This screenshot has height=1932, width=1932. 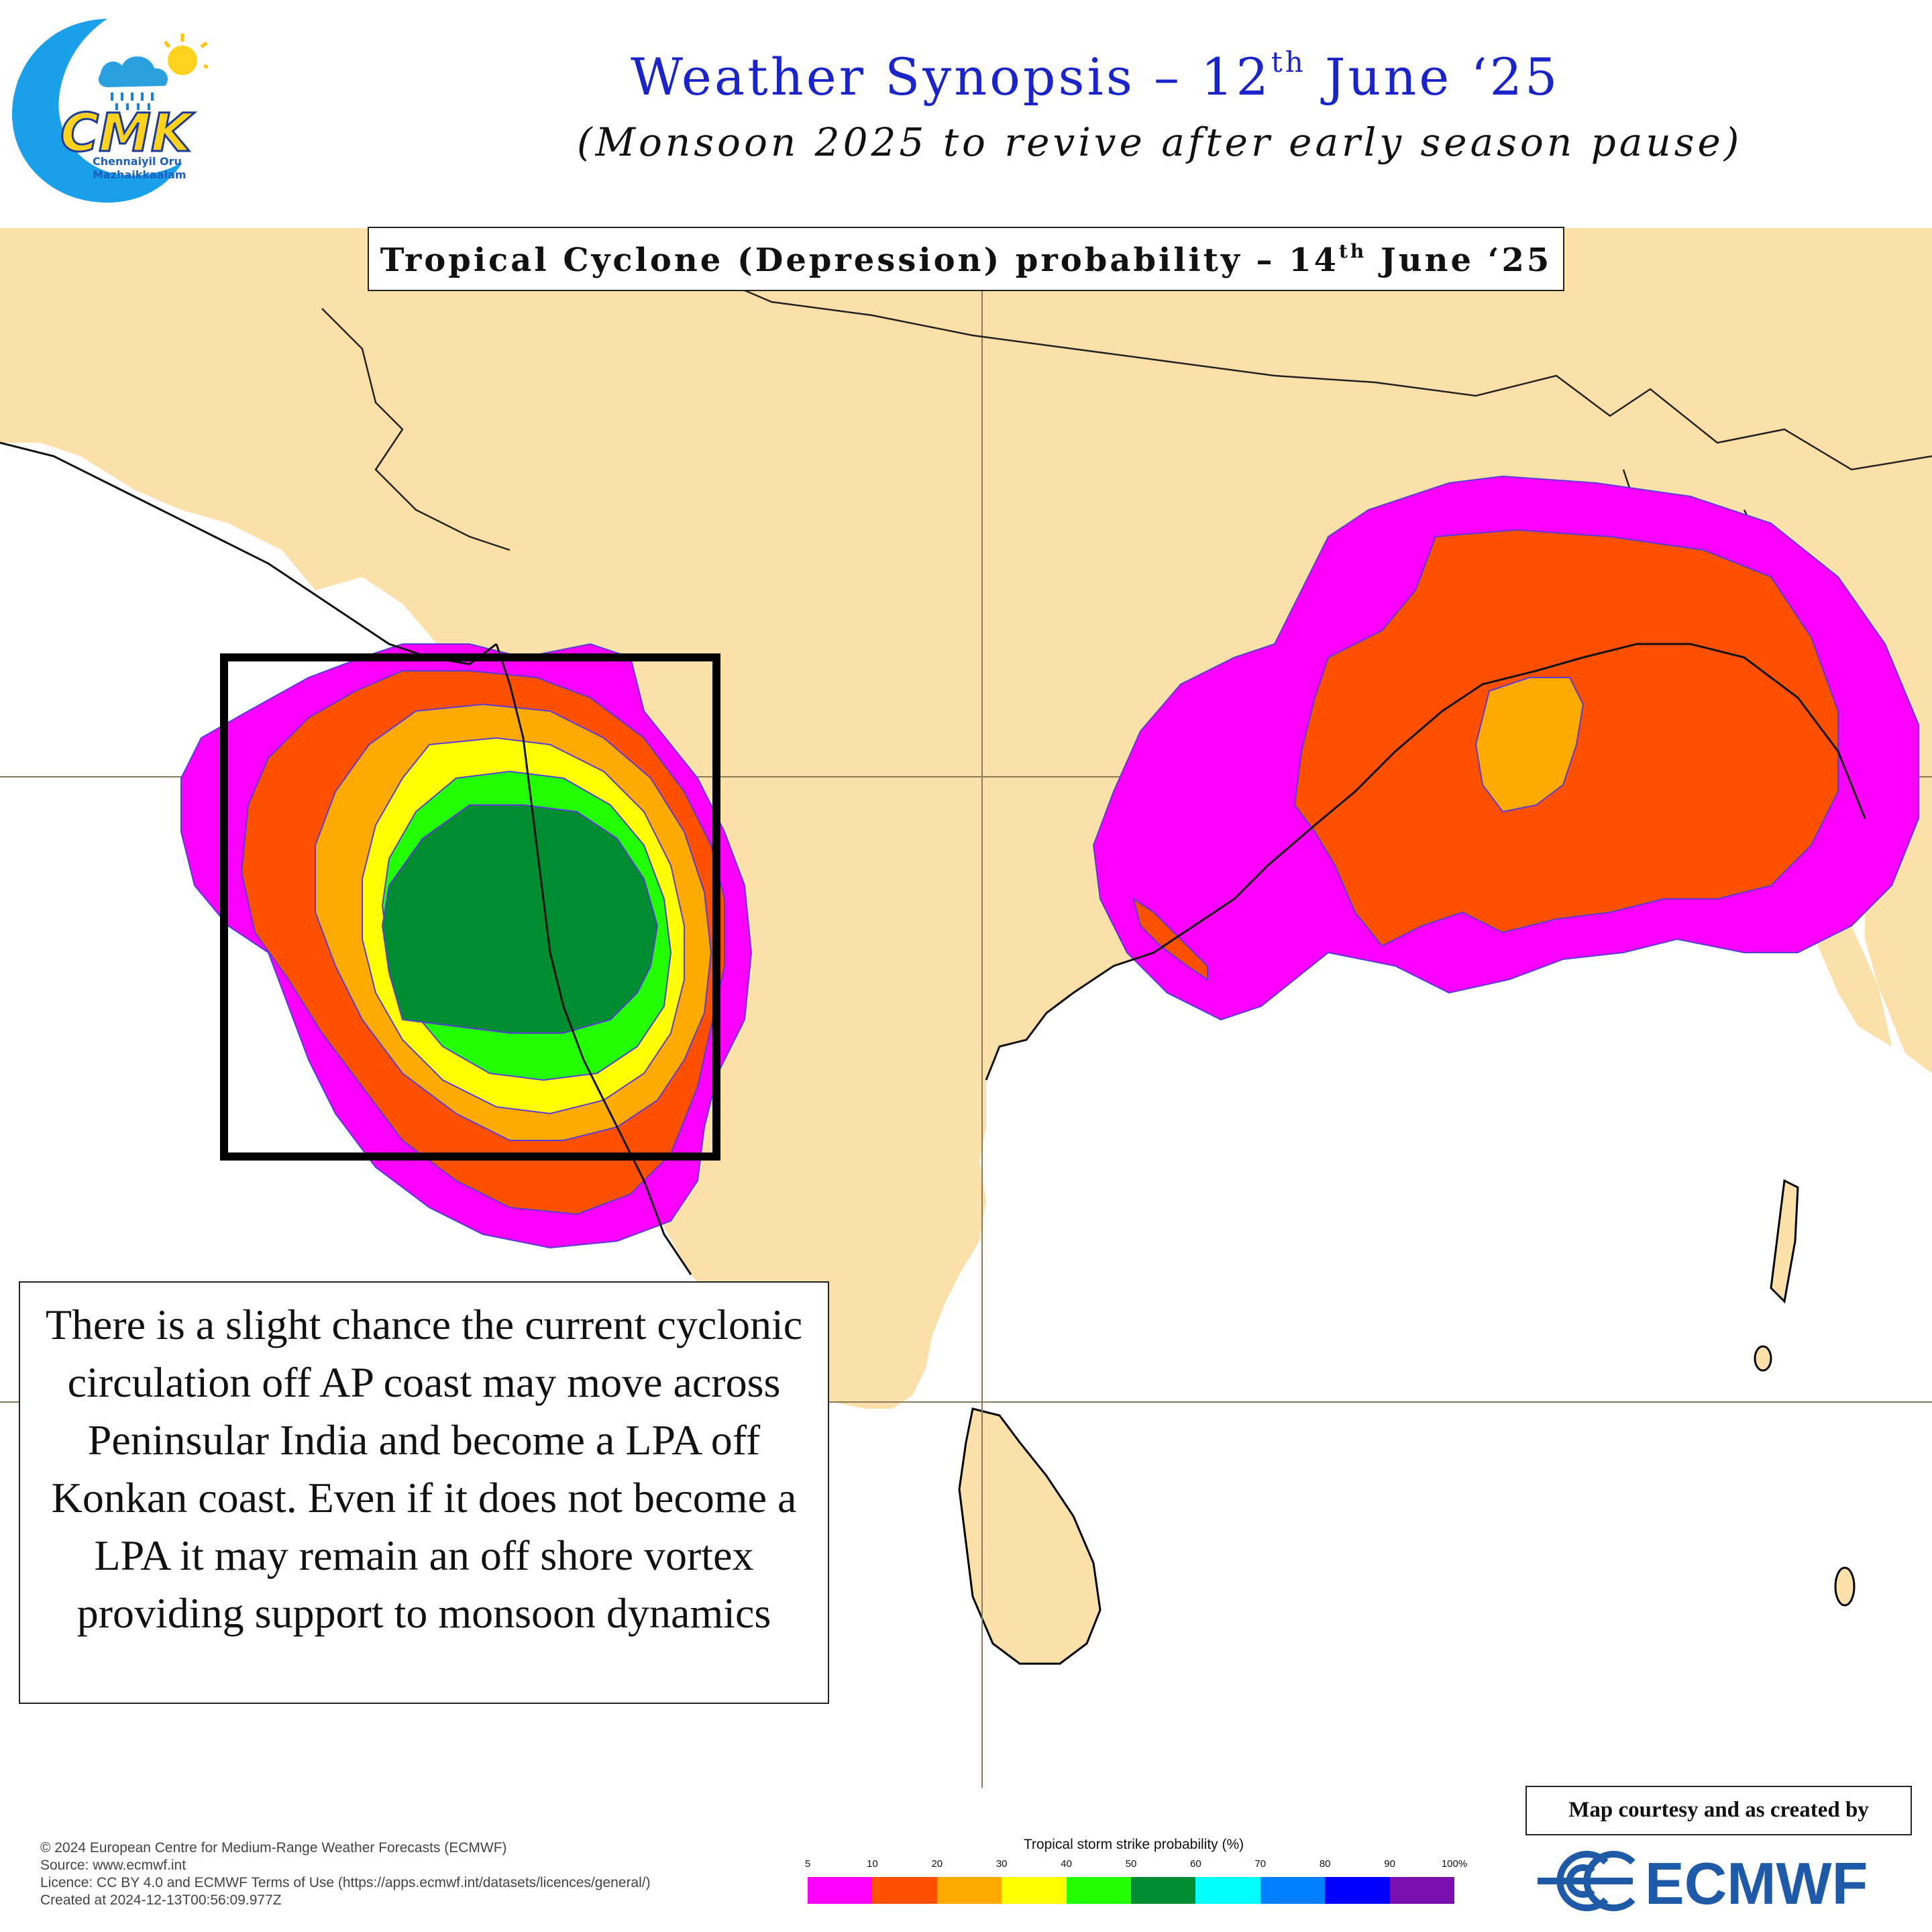 I want to click on west-coastline, so click(x=593, y=959).